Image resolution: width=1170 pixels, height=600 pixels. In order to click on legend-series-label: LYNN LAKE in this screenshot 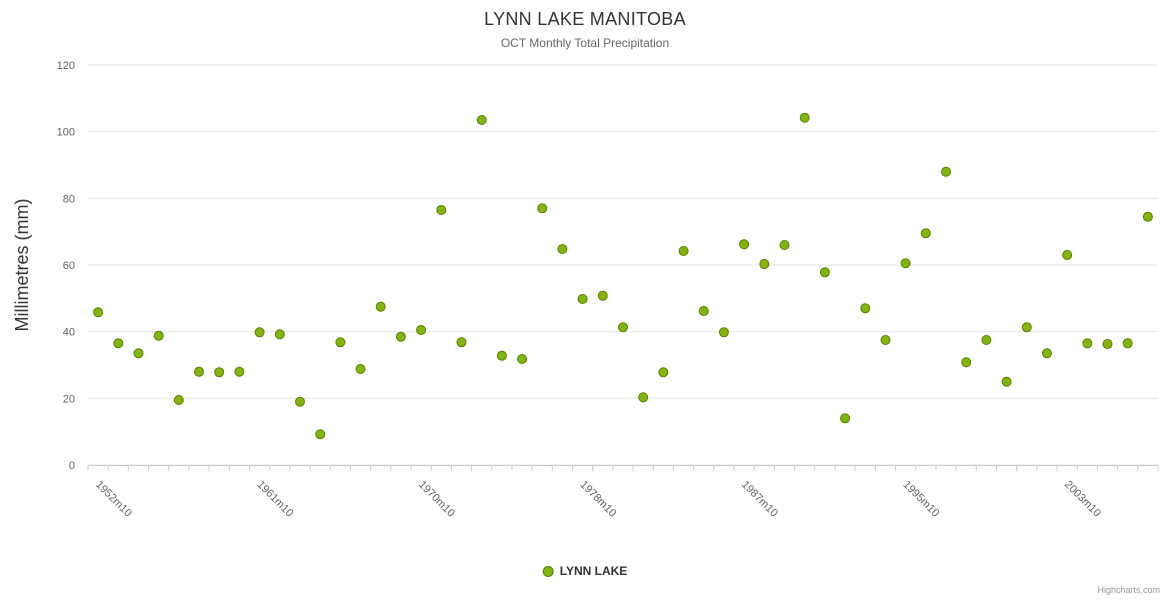, I will do `click(593, 571)`.